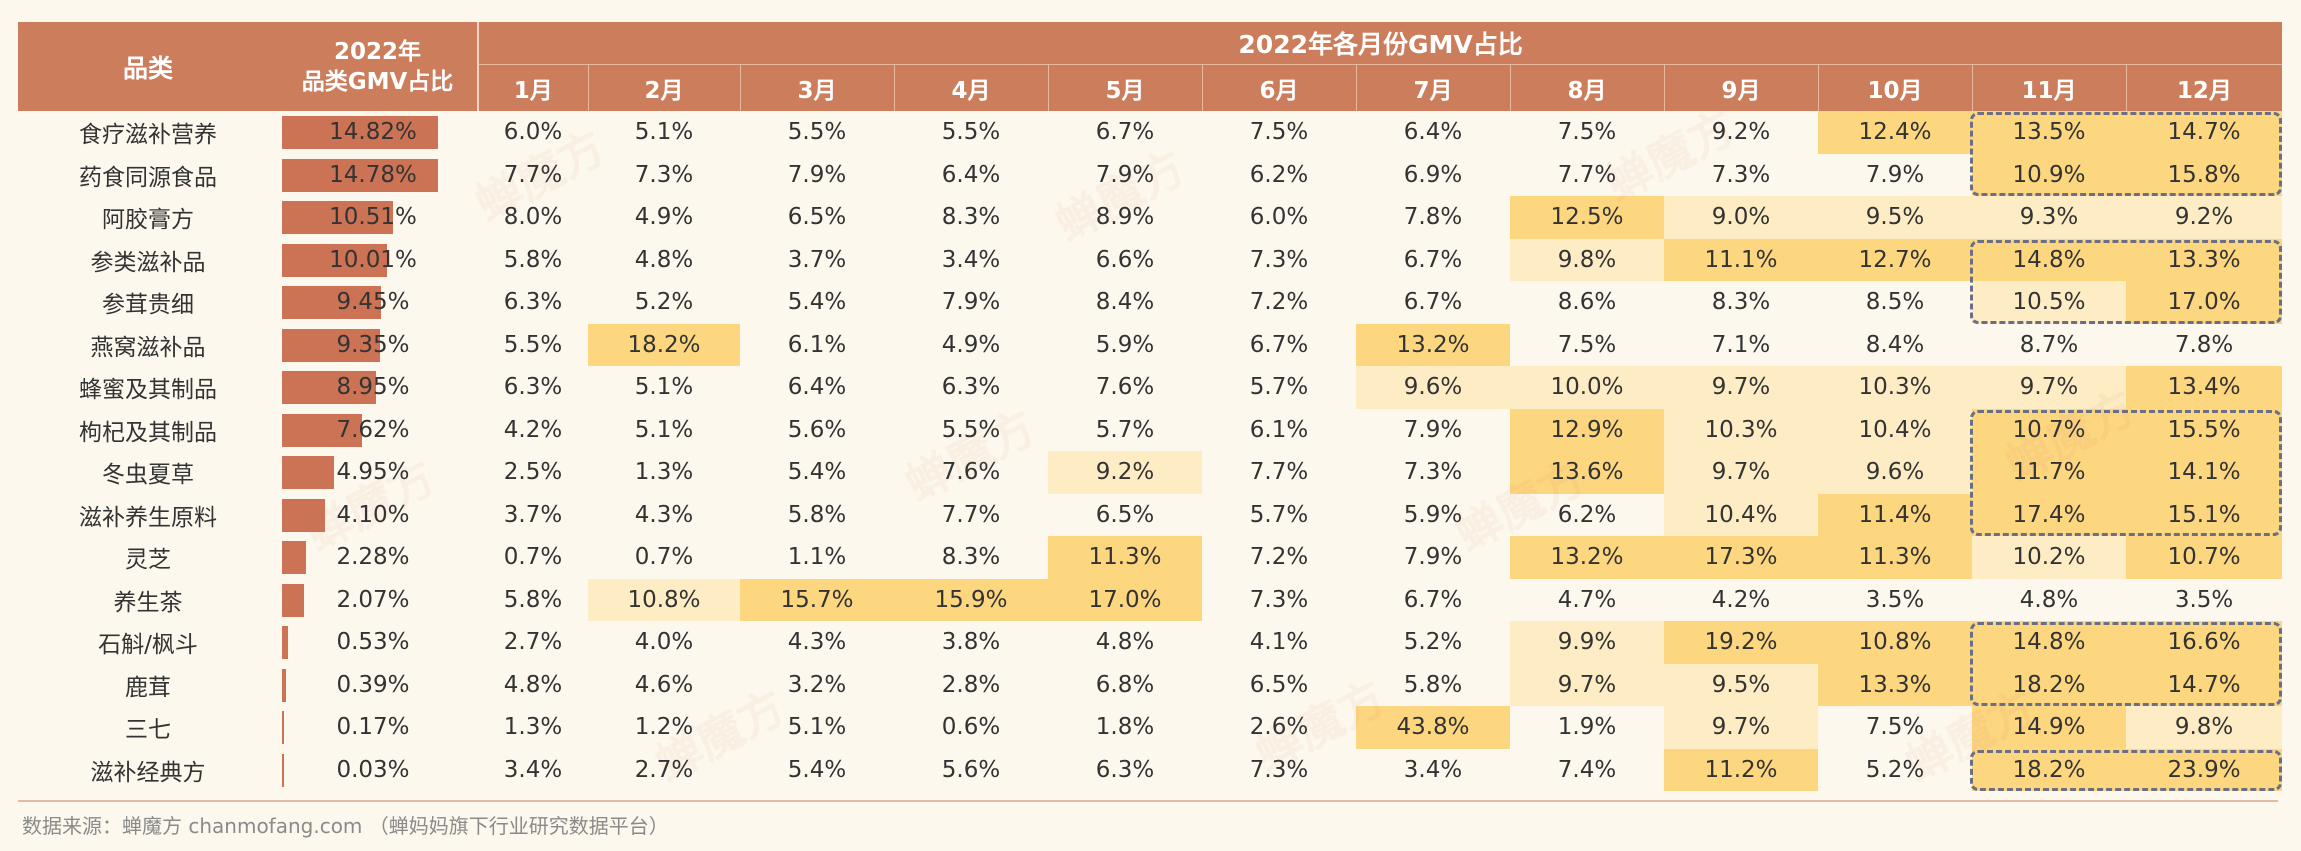  What do you see at coordinates (664, 599) in the screenshot?
I see `month-value-cell: 10.8%` at bounding box center [664, 599].